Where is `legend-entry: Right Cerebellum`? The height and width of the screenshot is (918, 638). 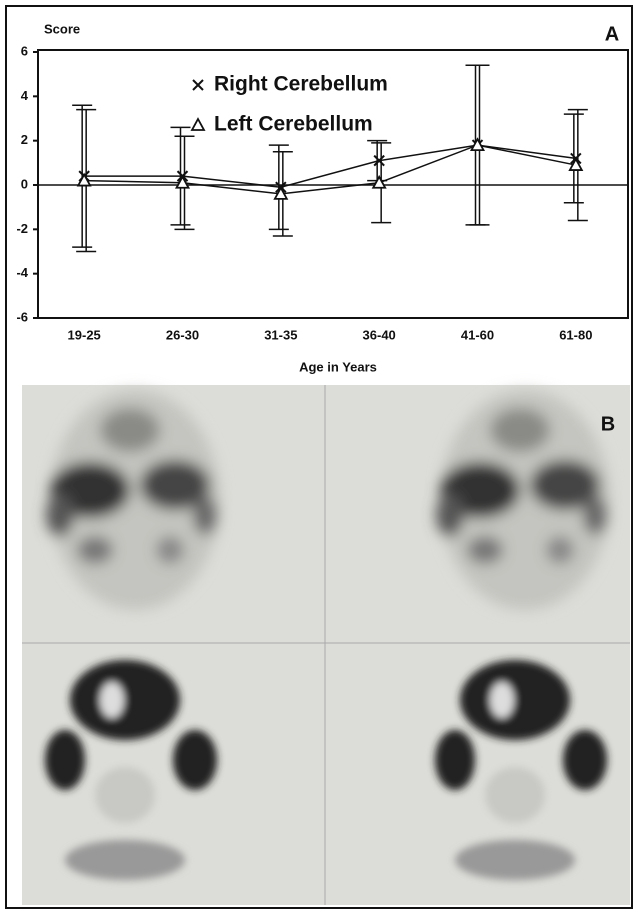 legend-entry: Right Cerebellum is located at coordinates (290, 84).